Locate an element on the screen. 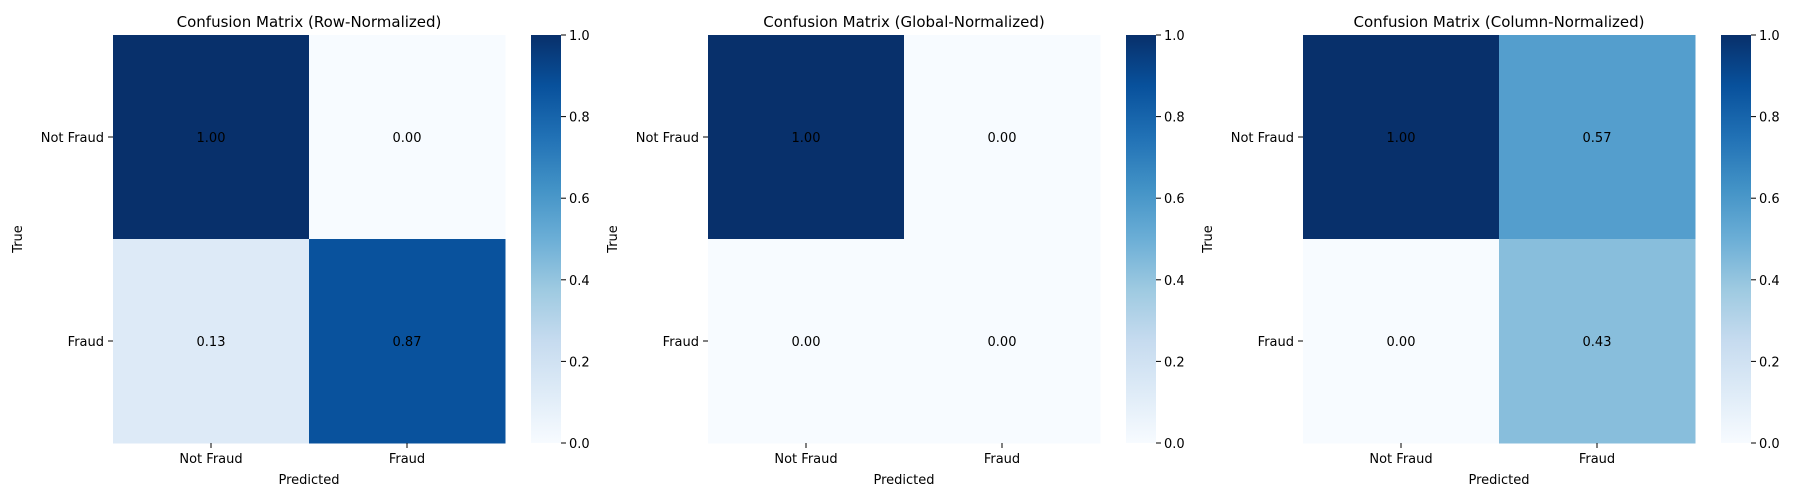 This screenshot has width=1800, height=500. chart-title: Confusion Matrix (Column-Normalized) is located at coordinates (1499, 22).